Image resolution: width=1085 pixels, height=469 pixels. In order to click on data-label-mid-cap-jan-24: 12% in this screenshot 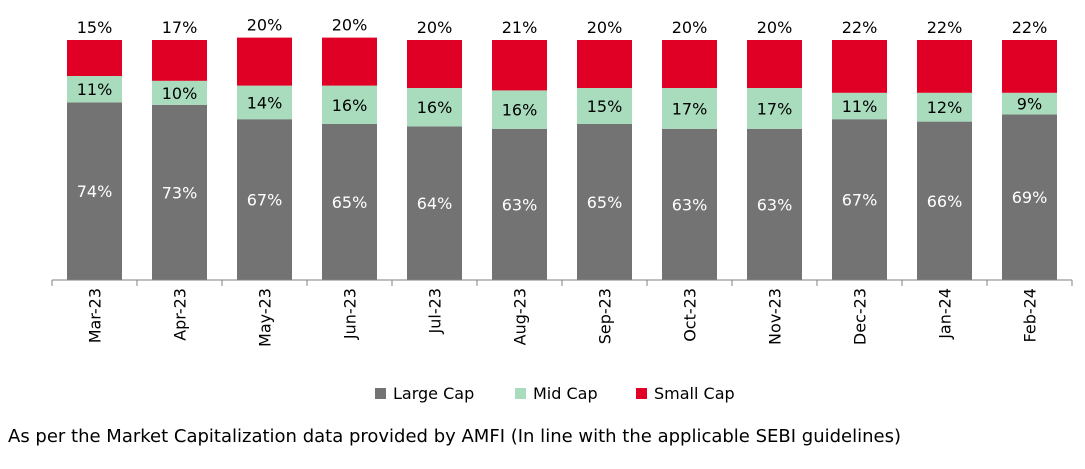, I will do `click(945, 107)`.